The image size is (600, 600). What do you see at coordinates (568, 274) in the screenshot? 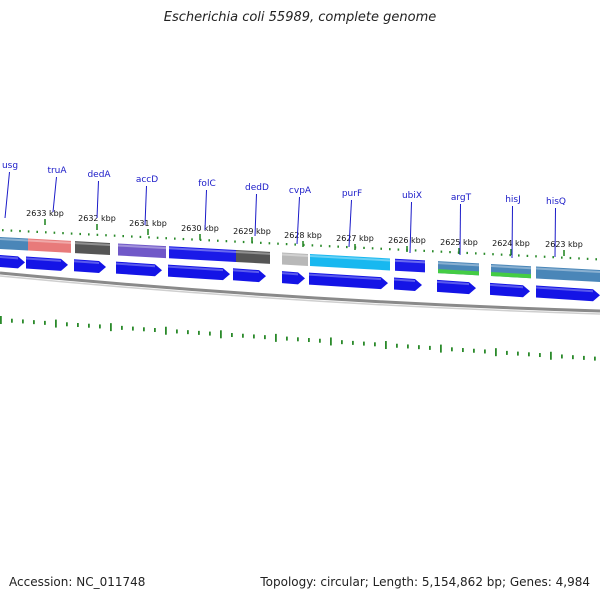
I see `feature-block-hisQ` at bounding box center [568, 274].